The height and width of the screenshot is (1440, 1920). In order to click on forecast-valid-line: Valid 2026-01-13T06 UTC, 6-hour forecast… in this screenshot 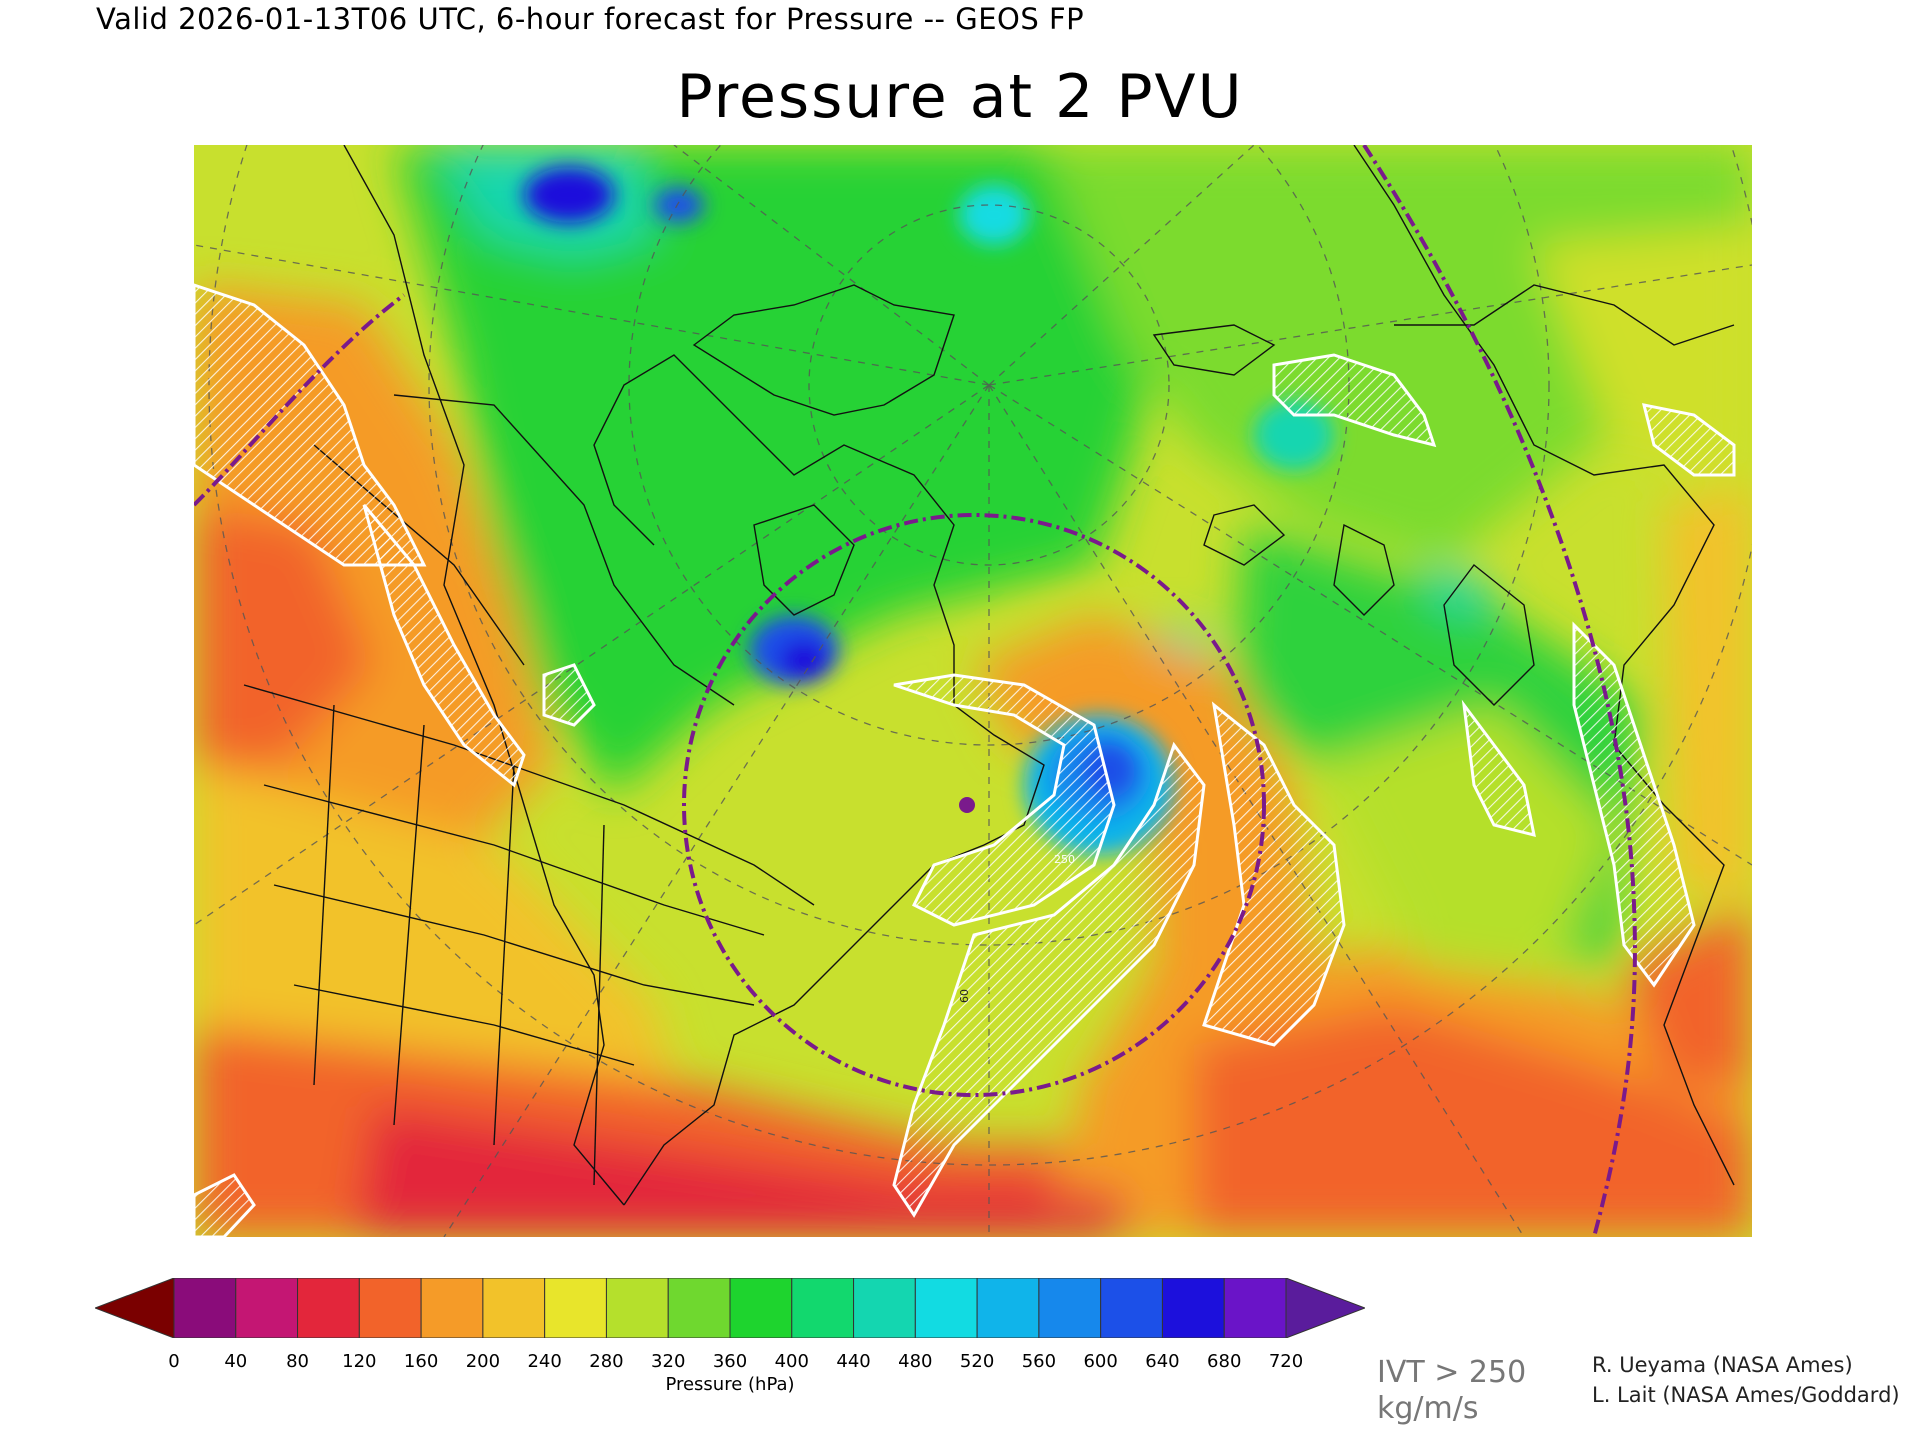, I will do `click(590, 19)`.